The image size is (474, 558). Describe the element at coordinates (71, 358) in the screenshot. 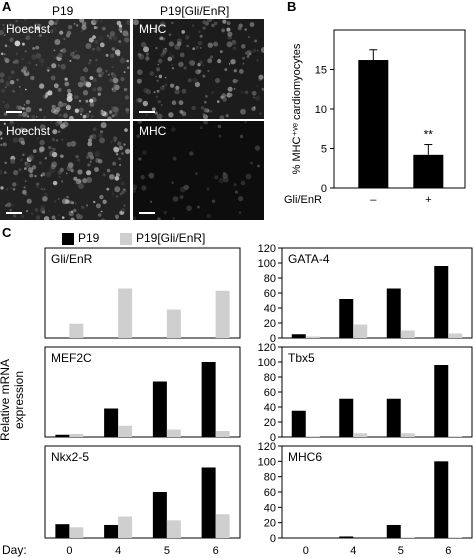

I see `subplot-title: MEF2C` at that location.